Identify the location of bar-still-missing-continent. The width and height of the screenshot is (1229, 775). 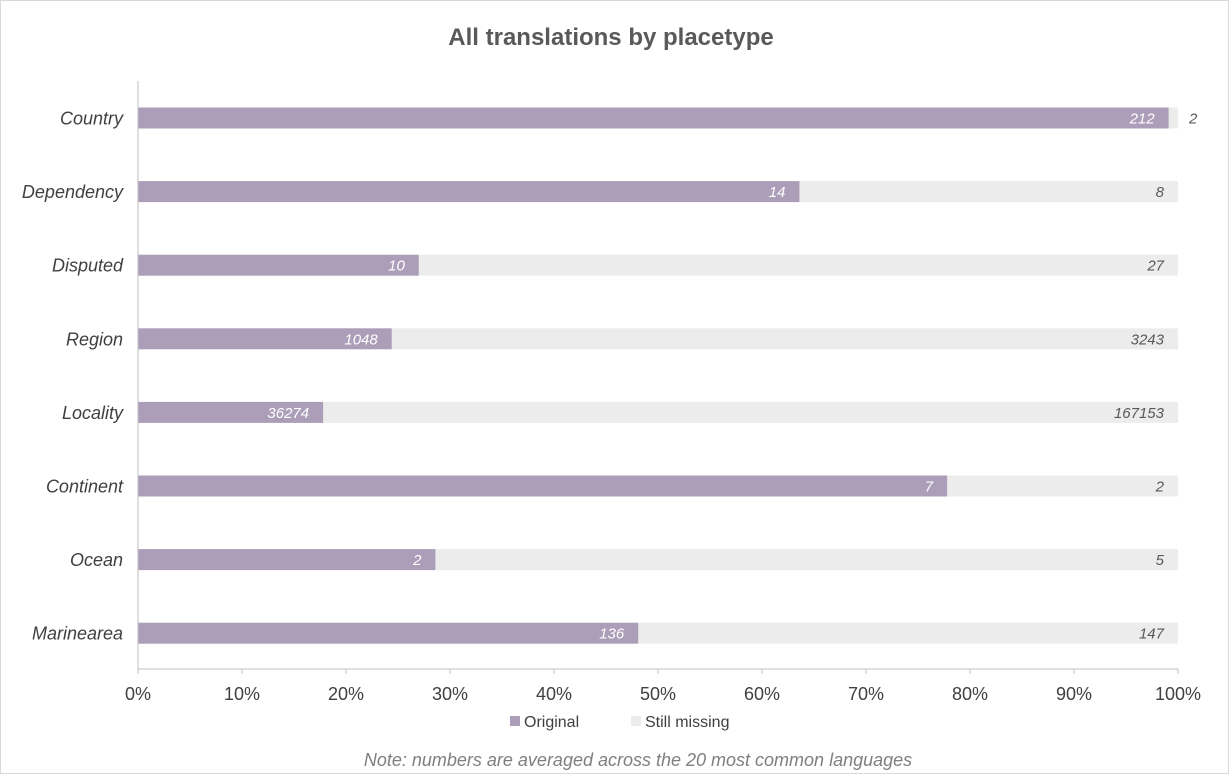
(1062, 486).